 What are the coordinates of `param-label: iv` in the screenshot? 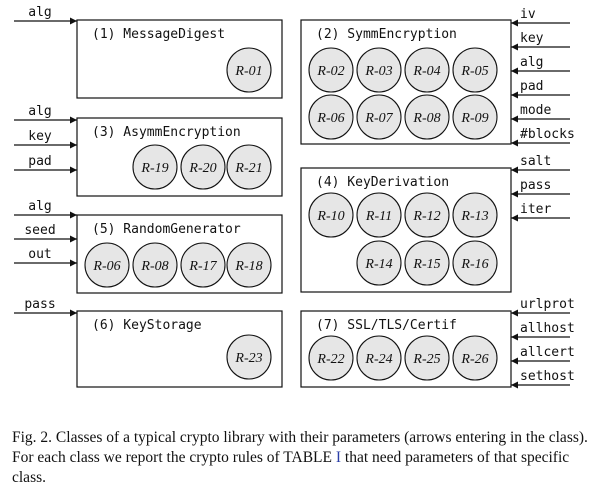 It's located at (528, 14).